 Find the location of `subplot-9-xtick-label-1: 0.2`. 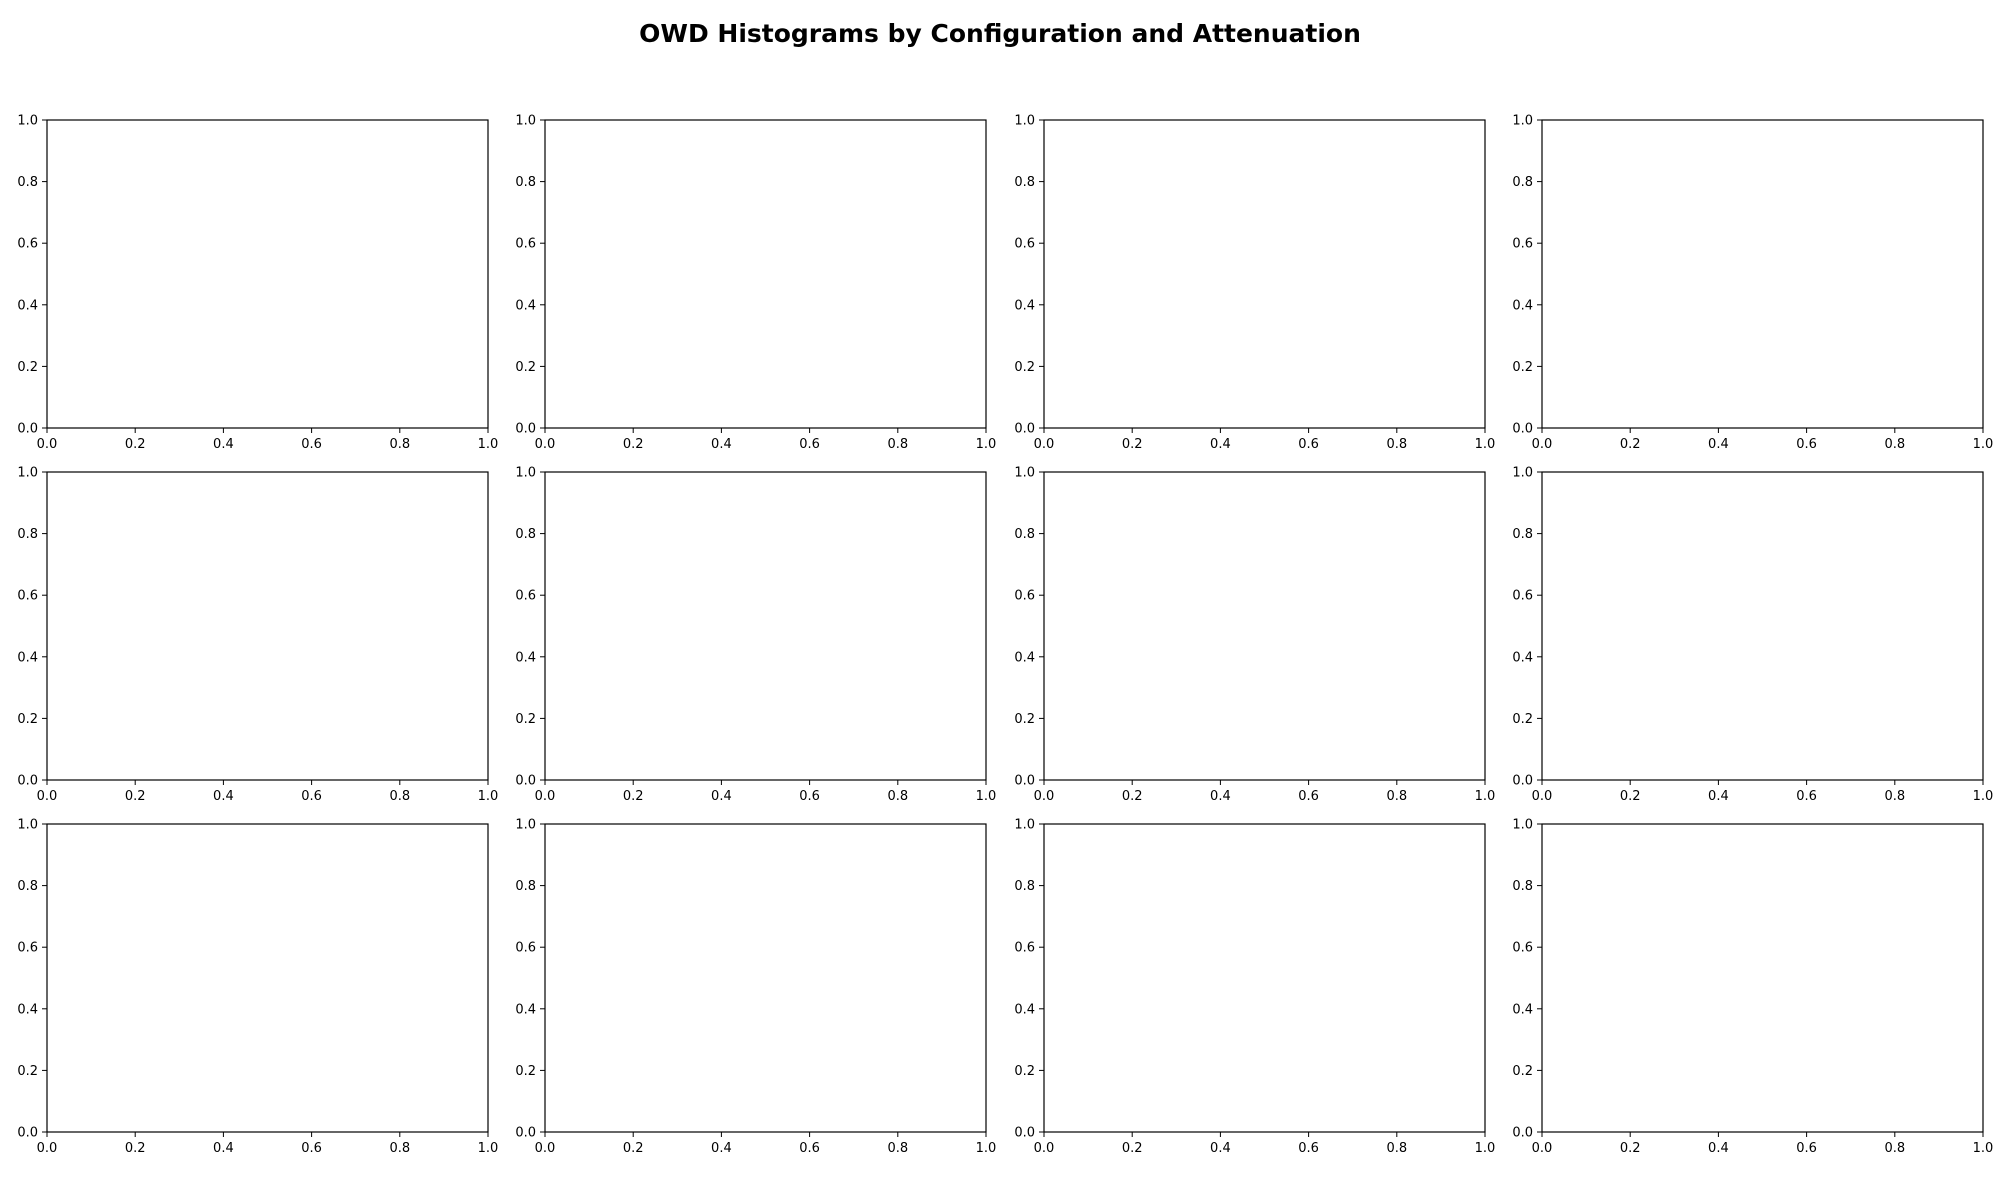

subplot-9-xtick-label-1: 0.2 is located at coordinates (135, 1148).